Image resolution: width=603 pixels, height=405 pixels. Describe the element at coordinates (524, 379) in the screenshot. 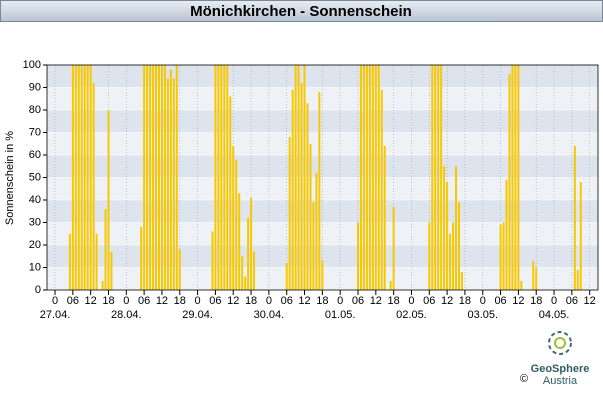

I see `copyright: ©` at that location.